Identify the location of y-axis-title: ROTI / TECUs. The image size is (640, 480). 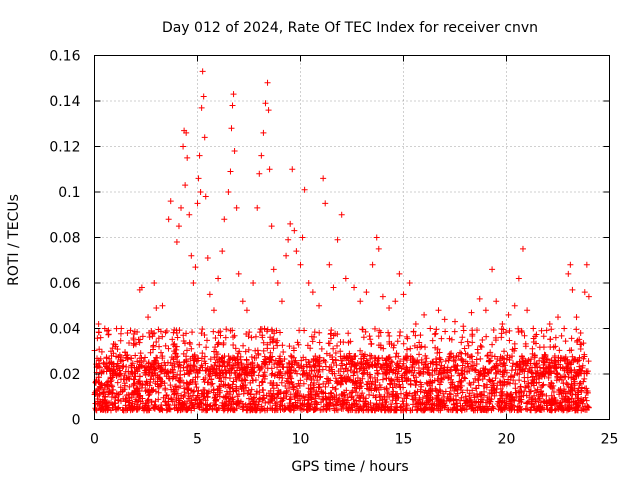
(14, 240).